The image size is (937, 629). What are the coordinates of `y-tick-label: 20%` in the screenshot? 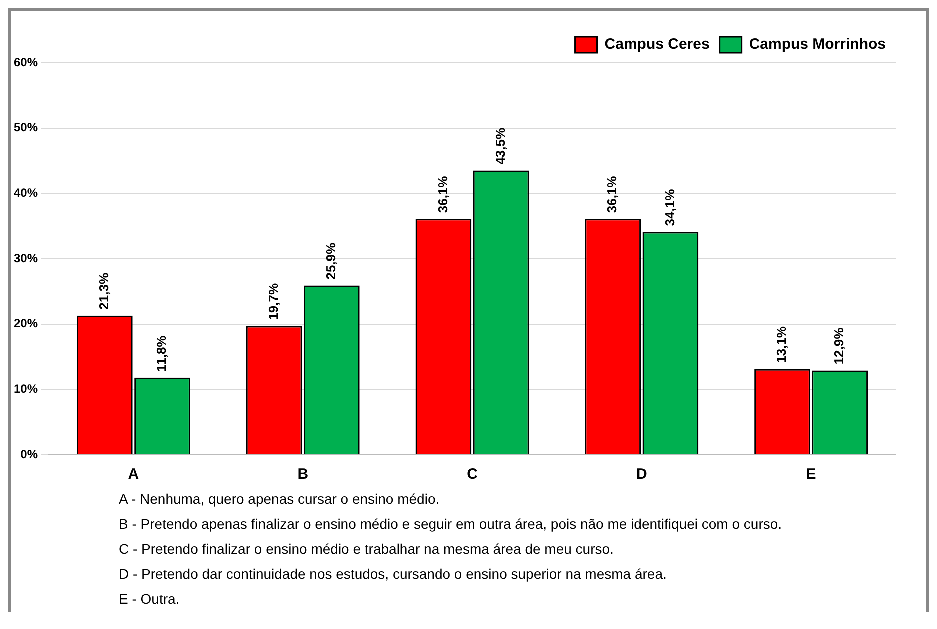 It's located at (26, 323).